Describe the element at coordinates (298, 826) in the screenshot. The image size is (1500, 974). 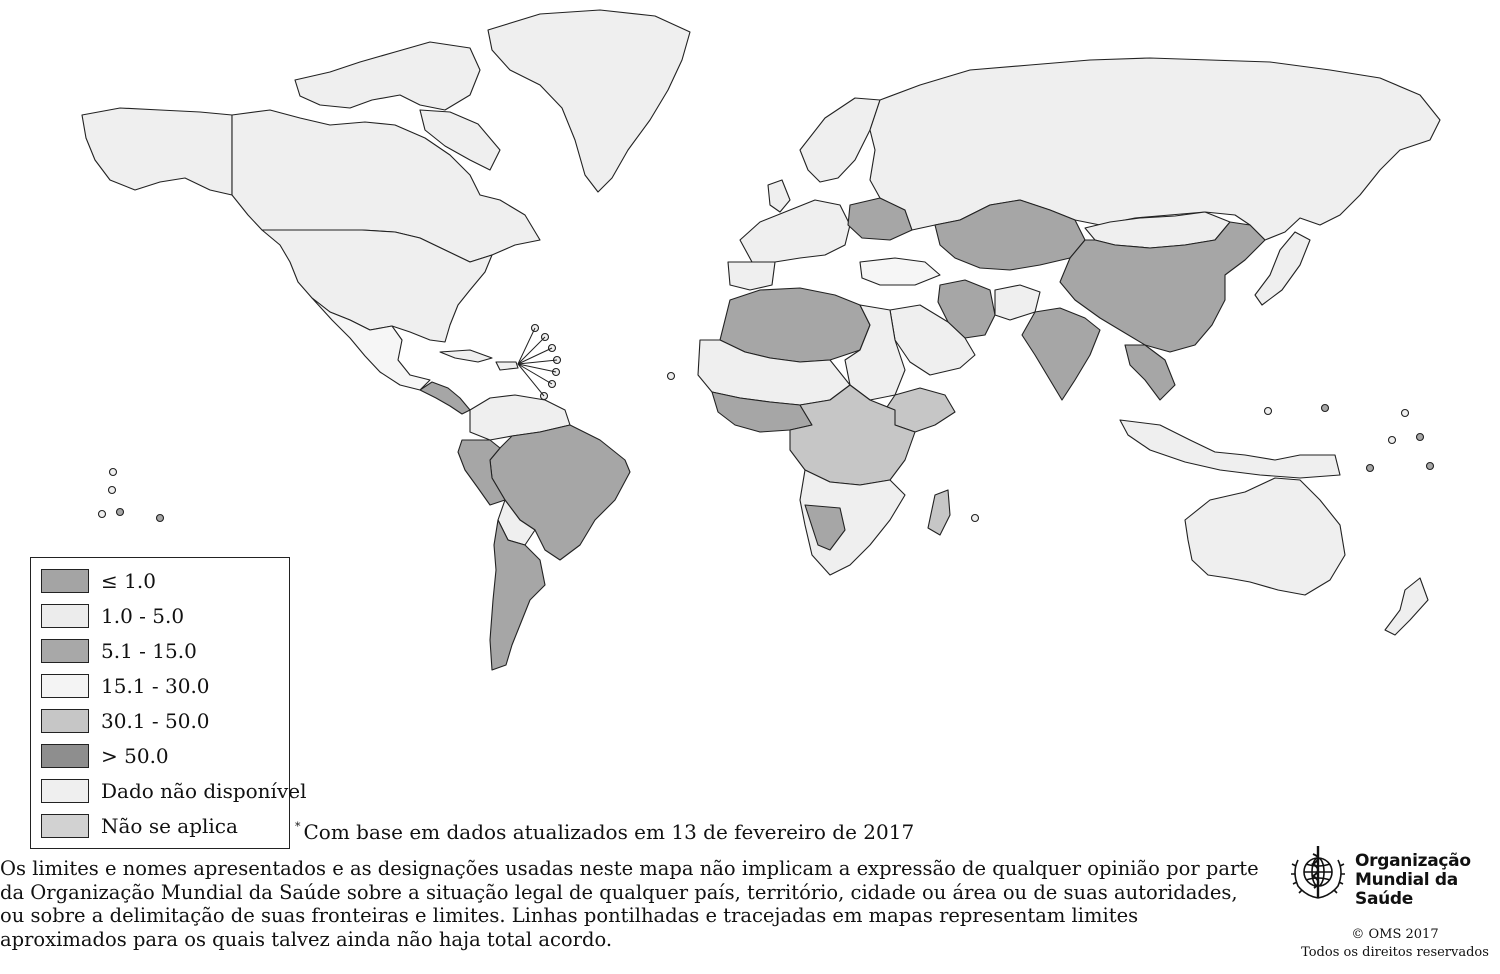
I see `footnote-marker: *` at that location.